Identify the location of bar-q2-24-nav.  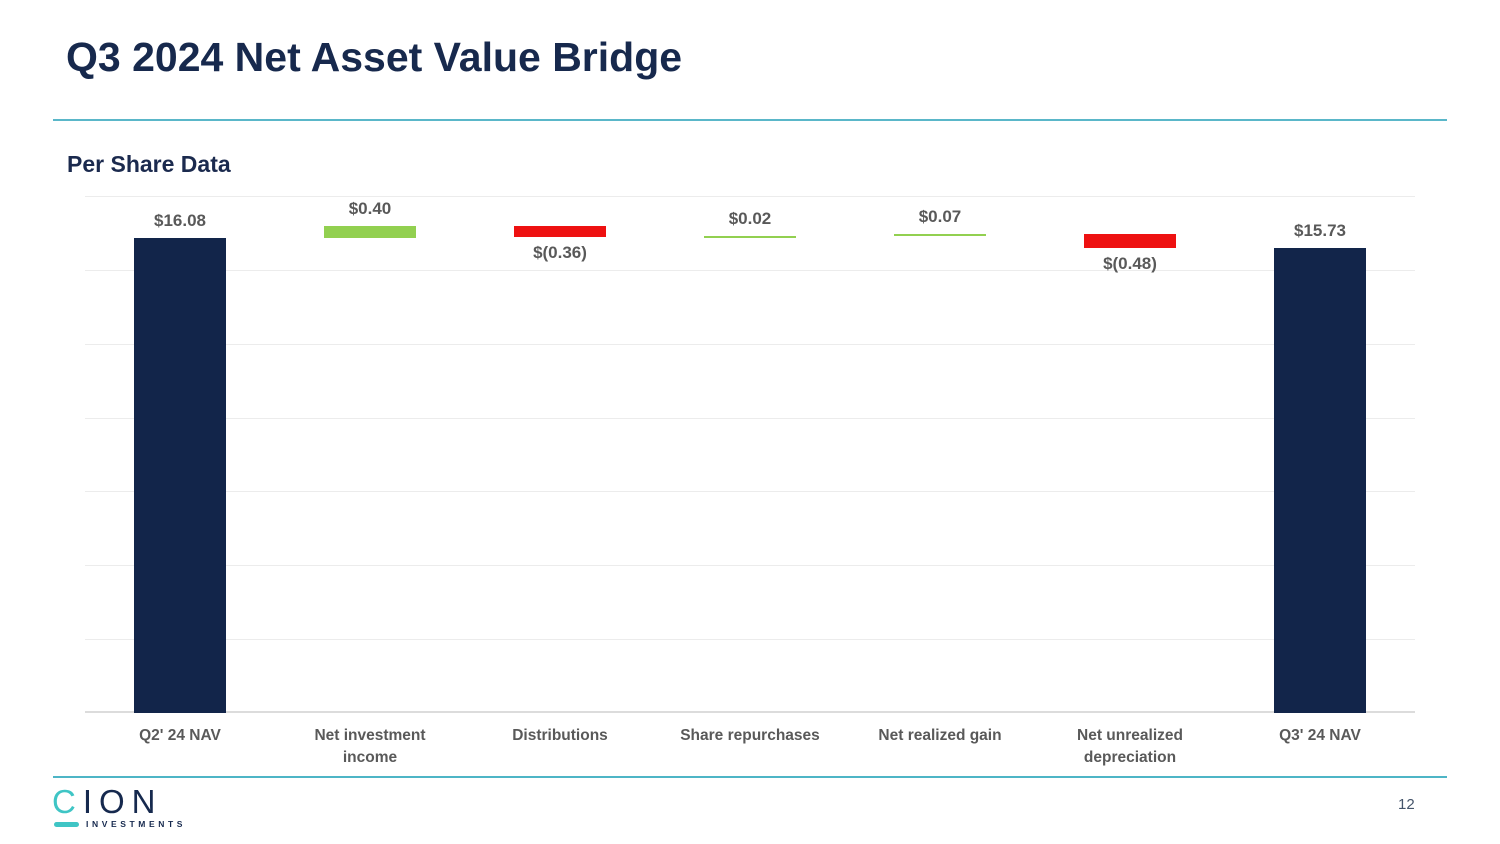
(180, 475).